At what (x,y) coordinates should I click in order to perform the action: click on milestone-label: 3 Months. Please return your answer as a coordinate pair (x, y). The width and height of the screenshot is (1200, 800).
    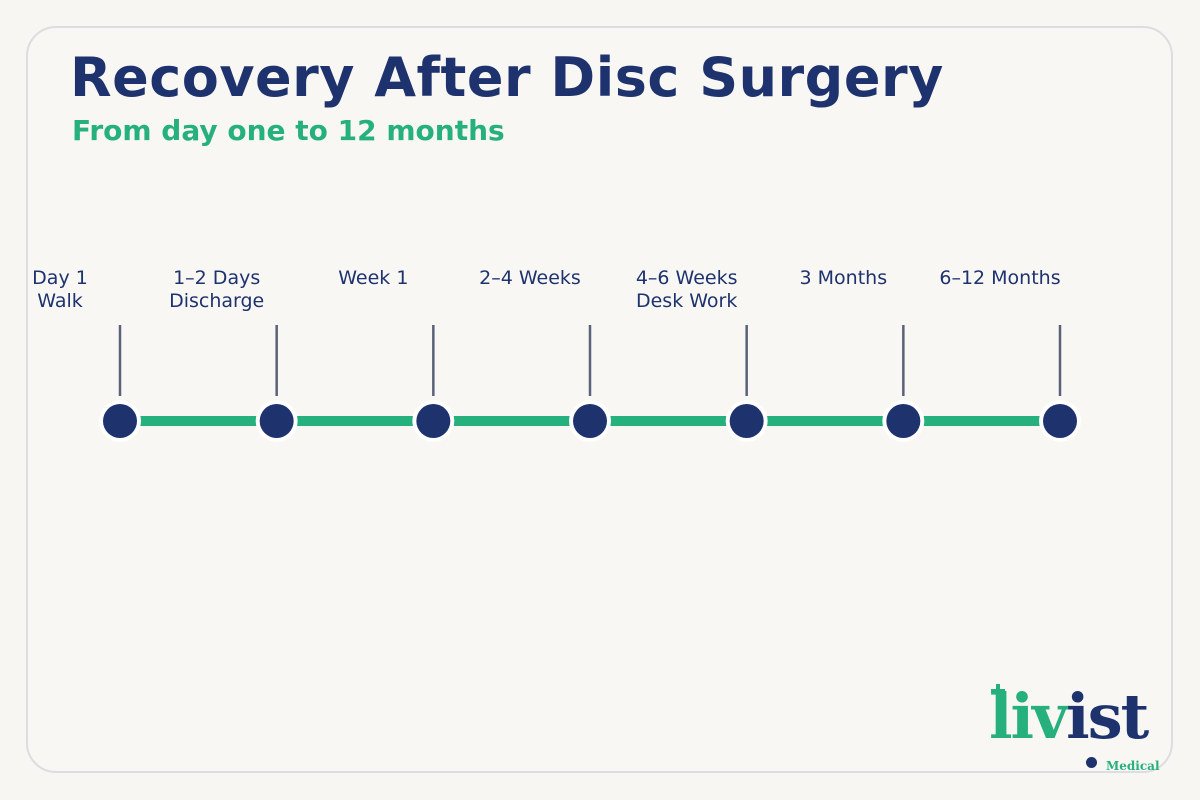
    Looking at the image, I should click on (844, 278).